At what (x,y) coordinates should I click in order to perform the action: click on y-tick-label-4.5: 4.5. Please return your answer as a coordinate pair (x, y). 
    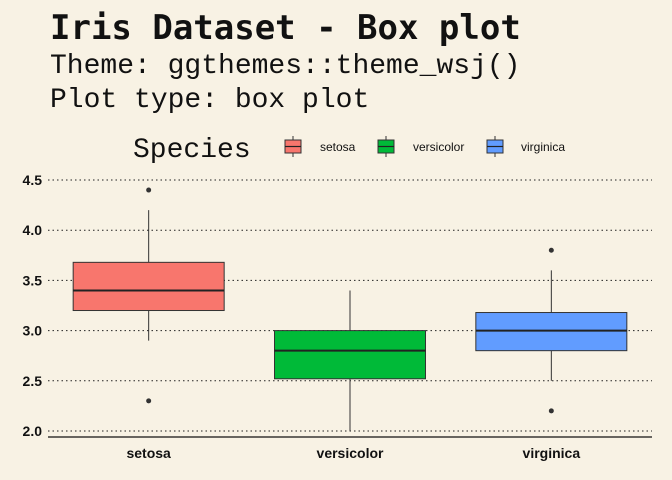
    Looking at the image, I should click on (33, 180).